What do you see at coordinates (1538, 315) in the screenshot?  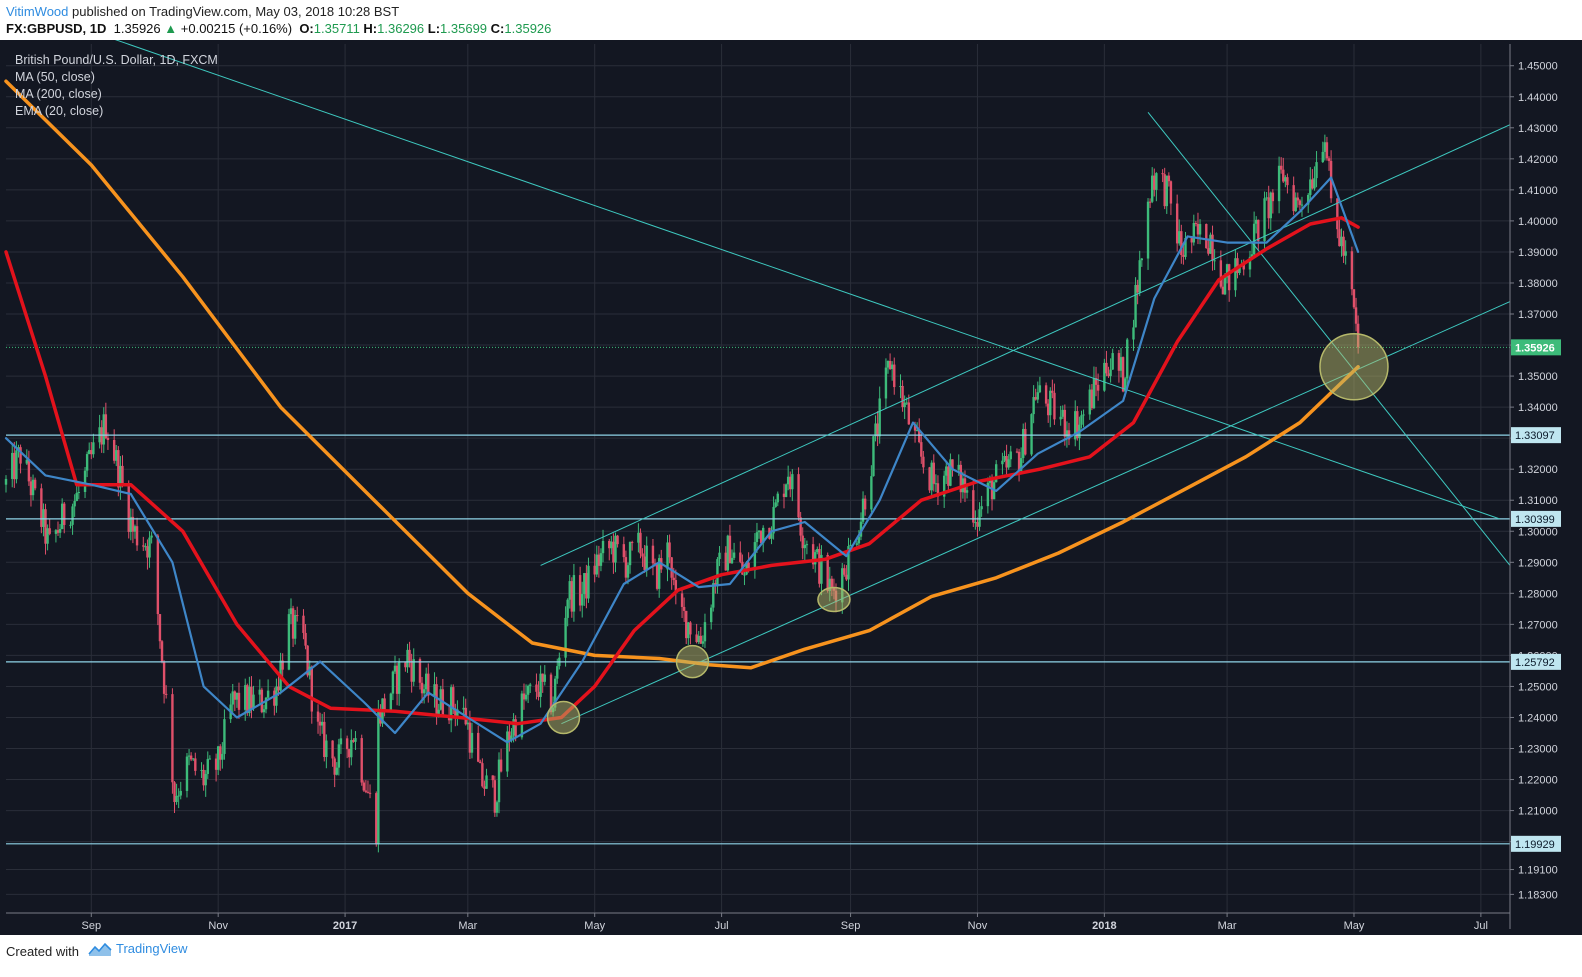 I see `y-tick-label: 1.37000` at bounding box center [1538, 315].